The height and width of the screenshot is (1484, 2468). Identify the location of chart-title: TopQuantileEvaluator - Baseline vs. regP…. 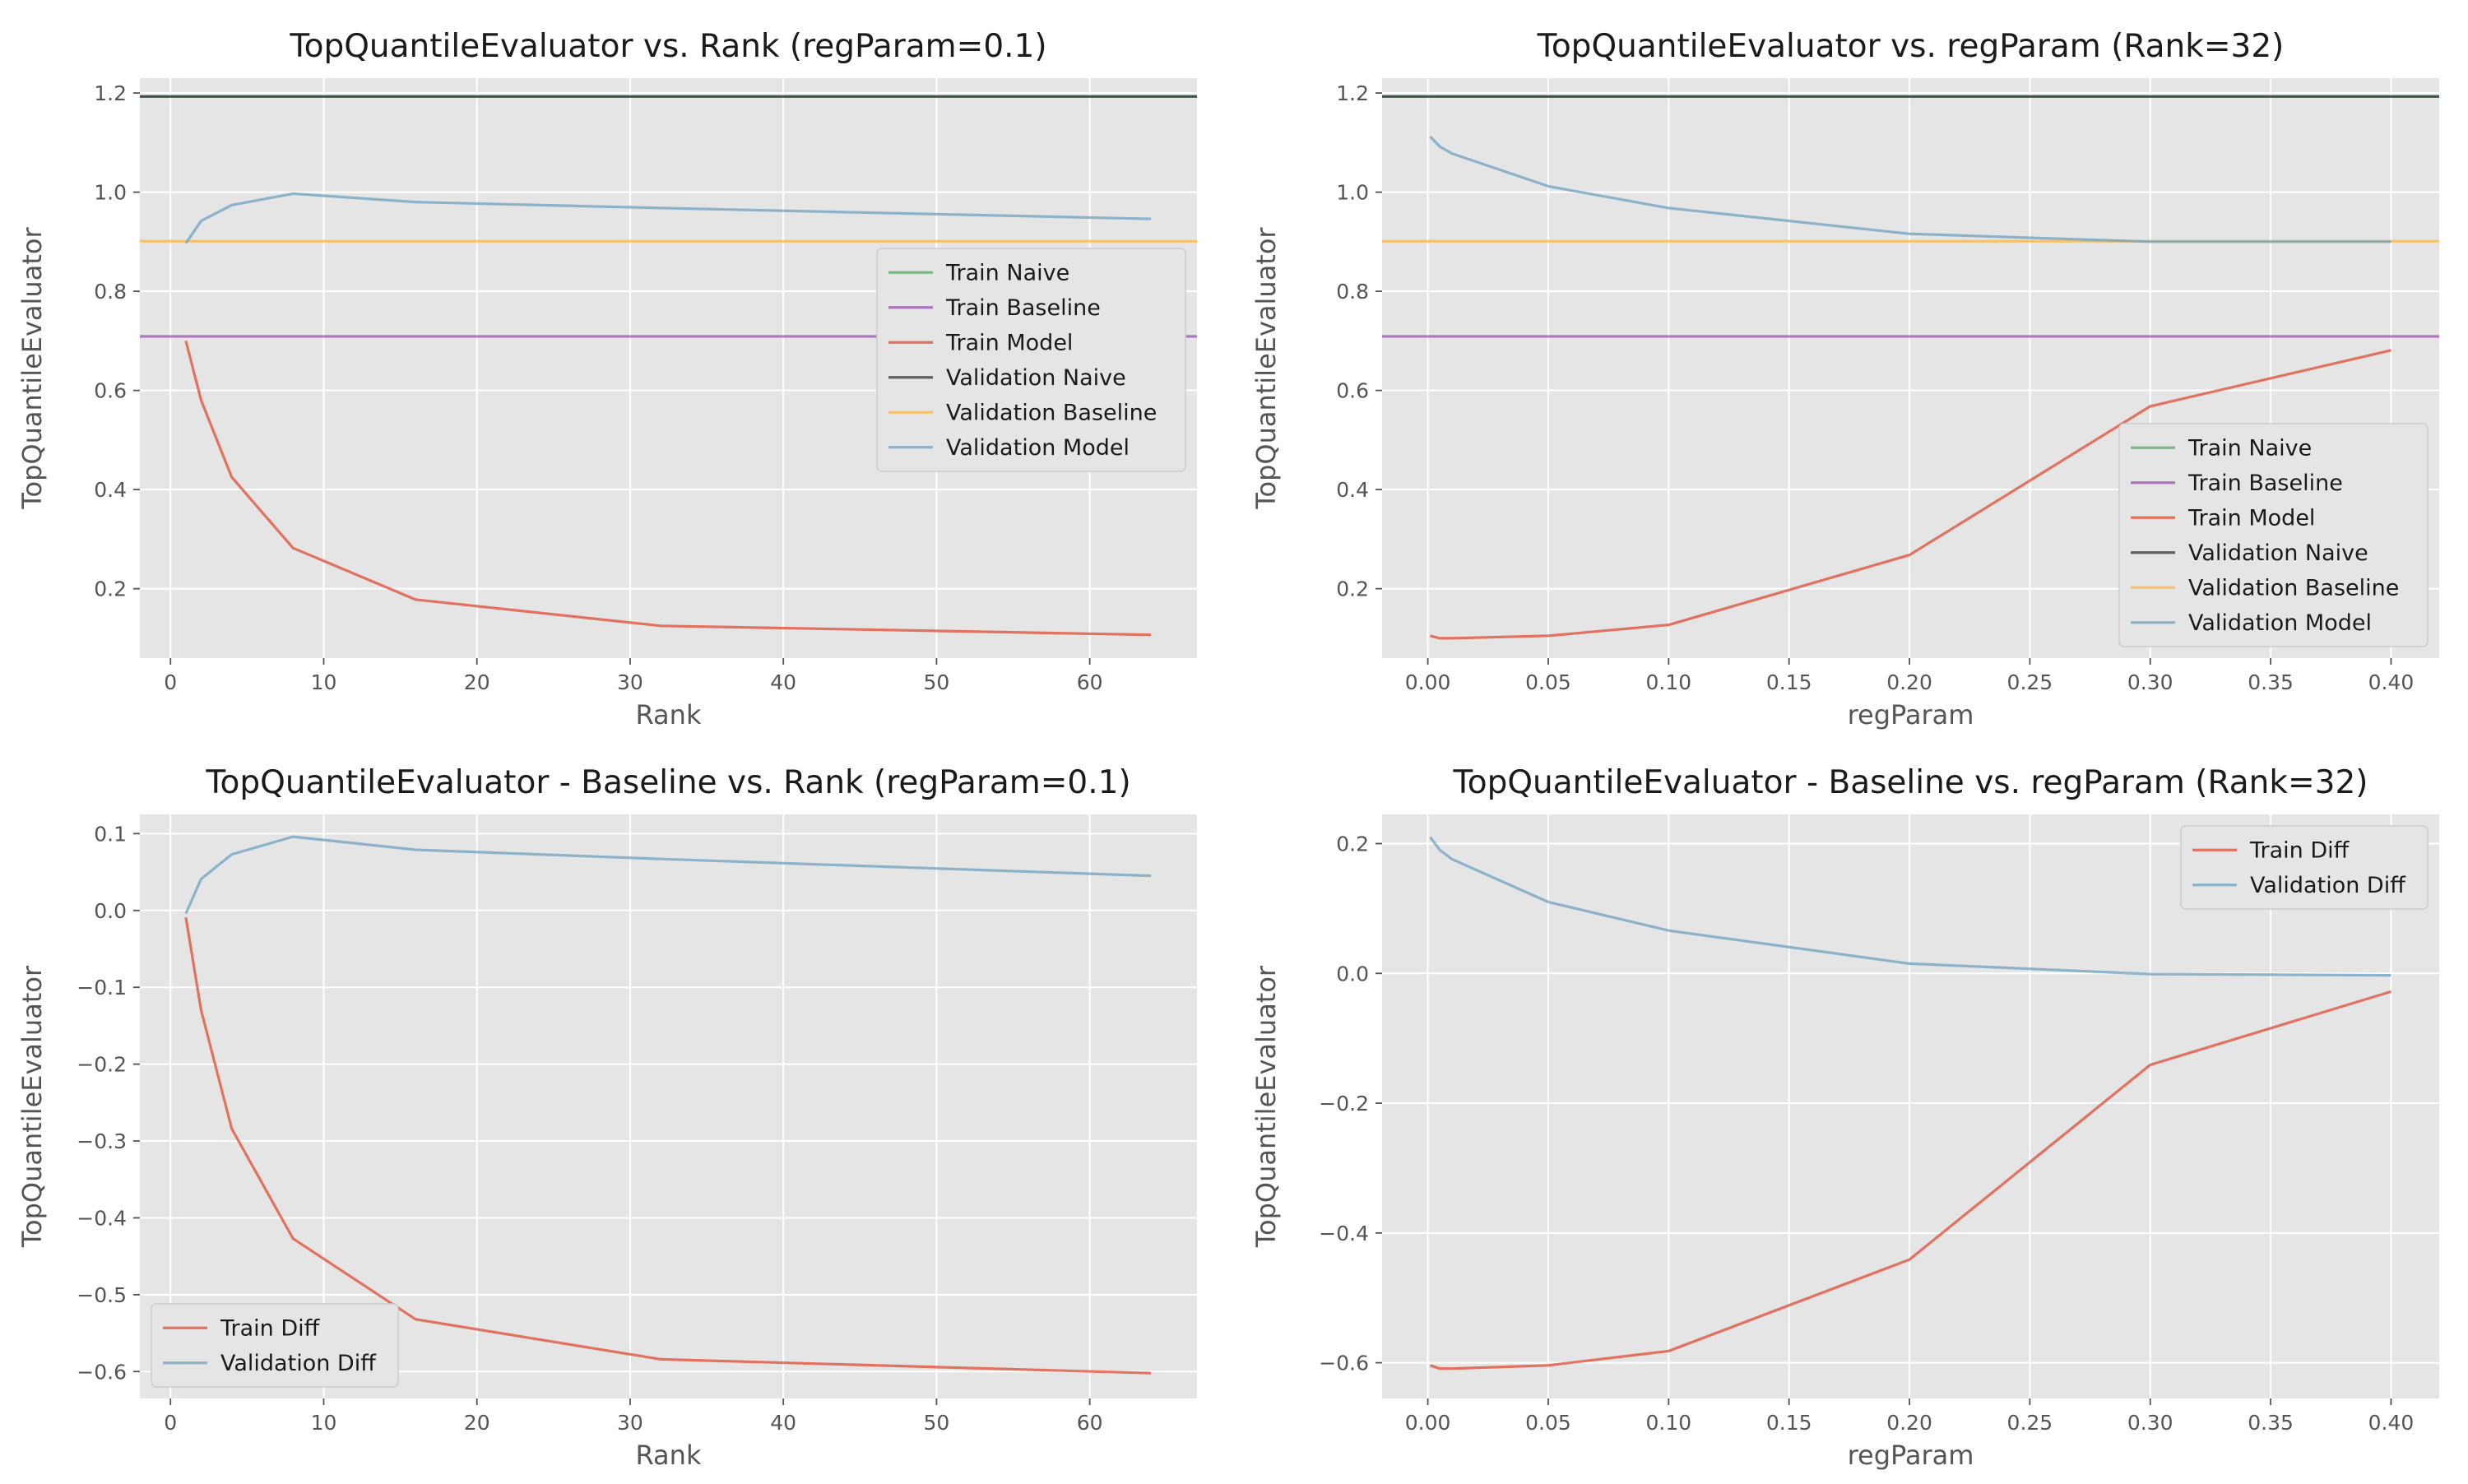
(1910, 782).